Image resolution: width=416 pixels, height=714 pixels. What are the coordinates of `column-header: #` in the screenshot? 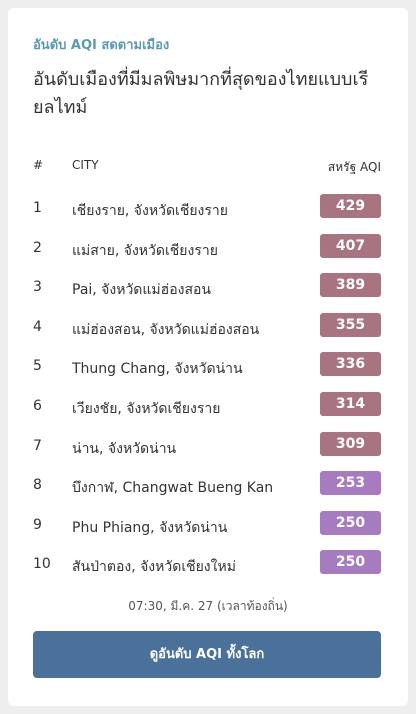 It's located at (38, 165).